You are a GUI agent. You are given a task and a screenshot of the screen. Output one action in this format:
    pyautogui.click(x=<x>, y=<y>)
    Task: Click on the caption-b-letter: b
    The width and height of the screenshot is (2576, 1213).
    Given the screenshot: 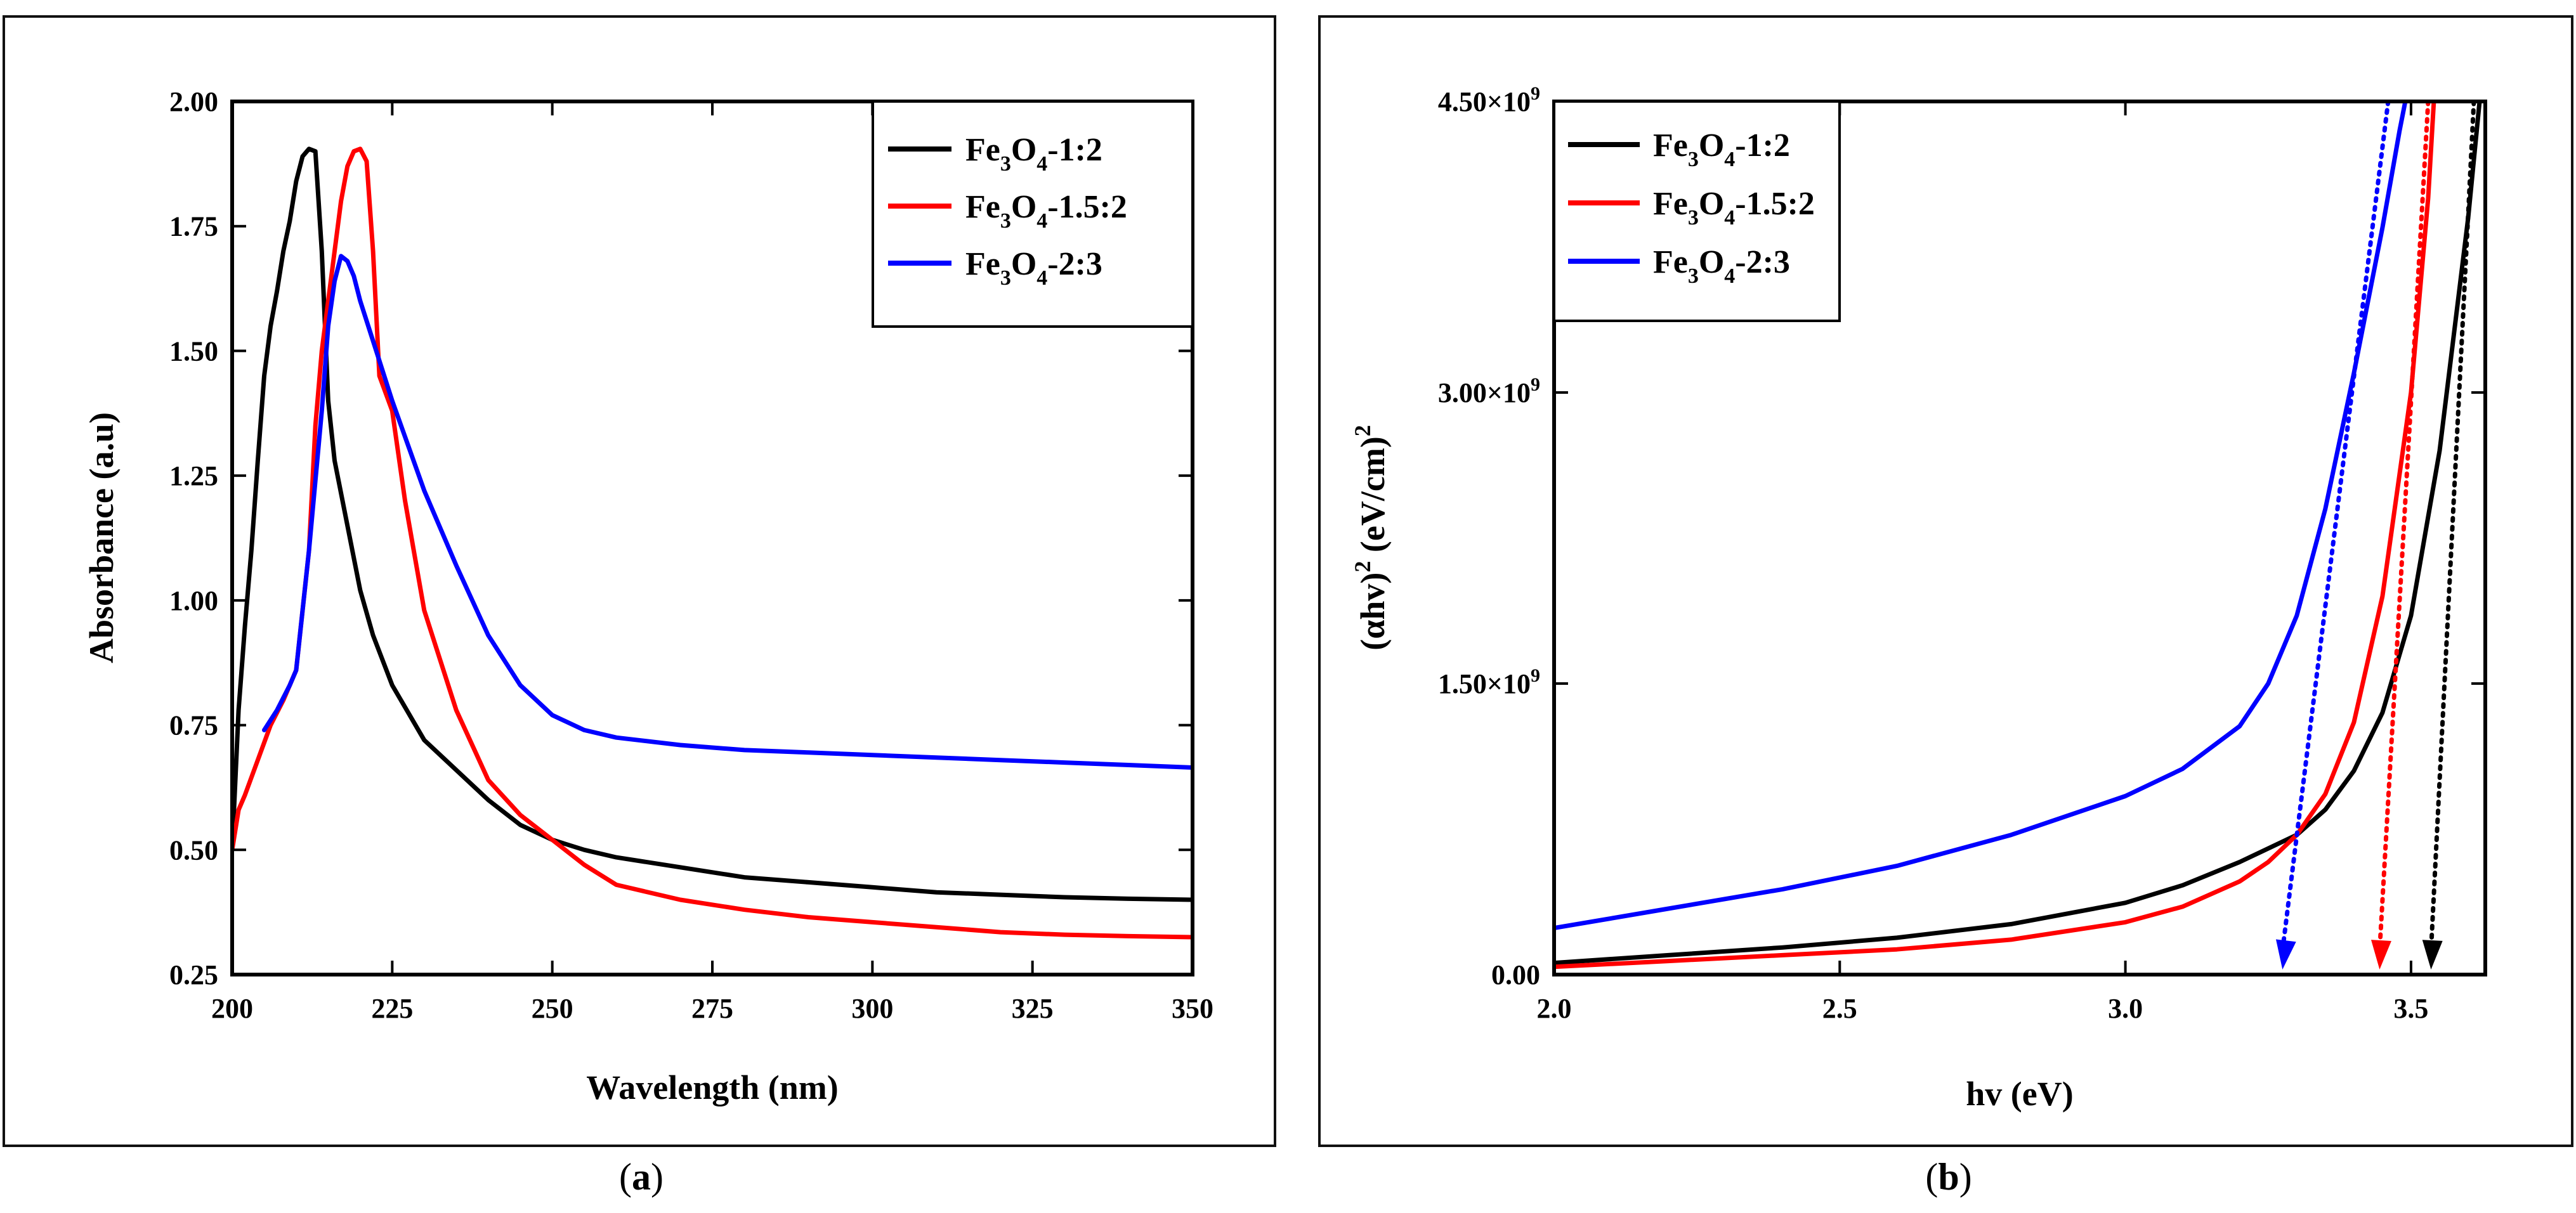 What is the action you would take?
    pyautogui.click(x=1949, y=1177)
    